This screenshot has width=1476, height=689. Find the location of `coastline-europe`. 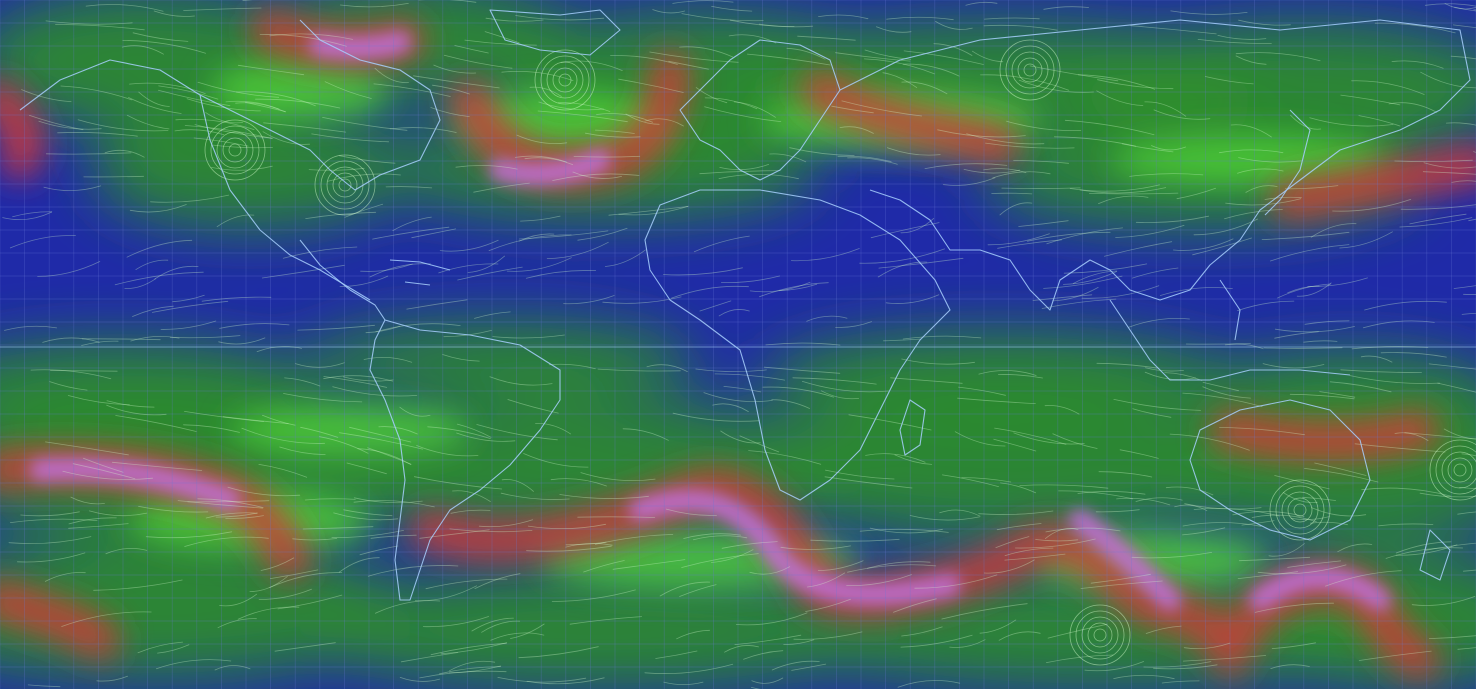

coastline-europe is located at coordinates (760, 110).